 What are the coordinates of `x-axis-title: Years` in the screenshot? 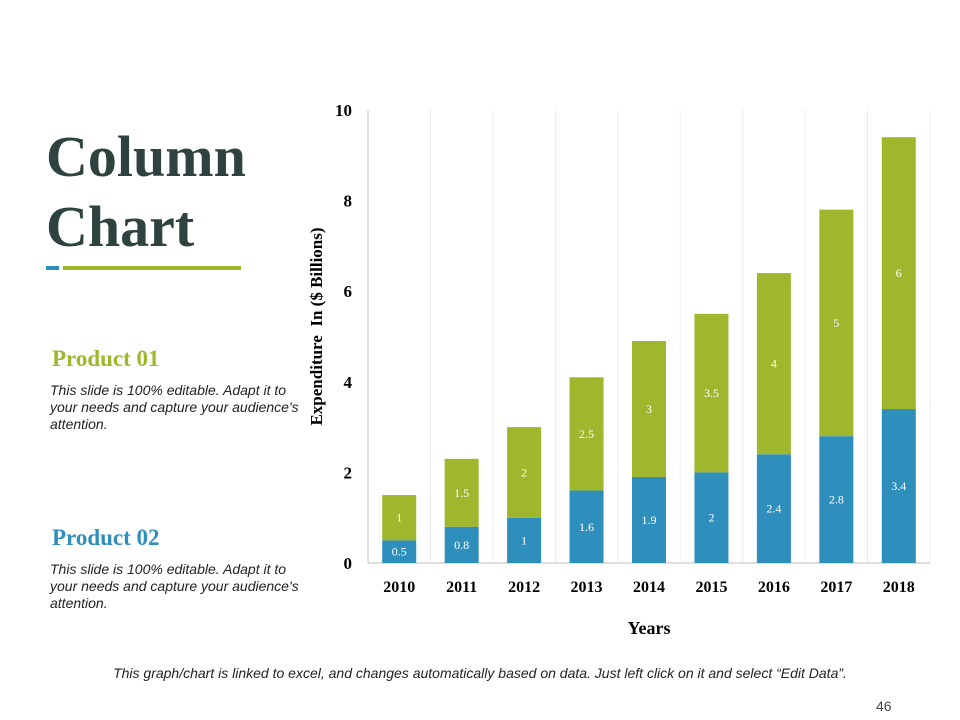 It's located at (649, 628).